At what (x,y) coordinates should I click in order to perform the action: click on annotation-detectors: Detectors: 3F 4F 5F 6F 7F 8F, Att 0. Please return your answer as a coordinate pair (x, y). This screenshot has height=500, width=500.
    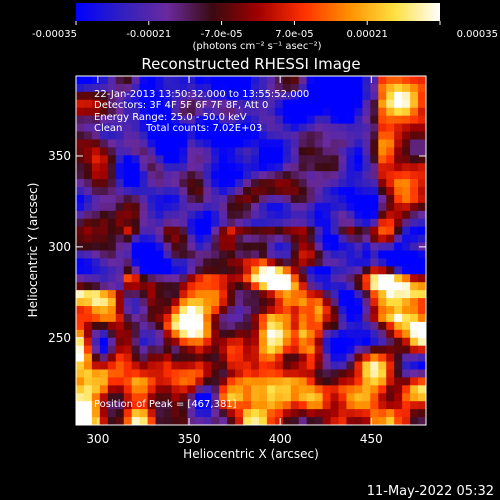
    Looking at the image, I should click on (181, 105).